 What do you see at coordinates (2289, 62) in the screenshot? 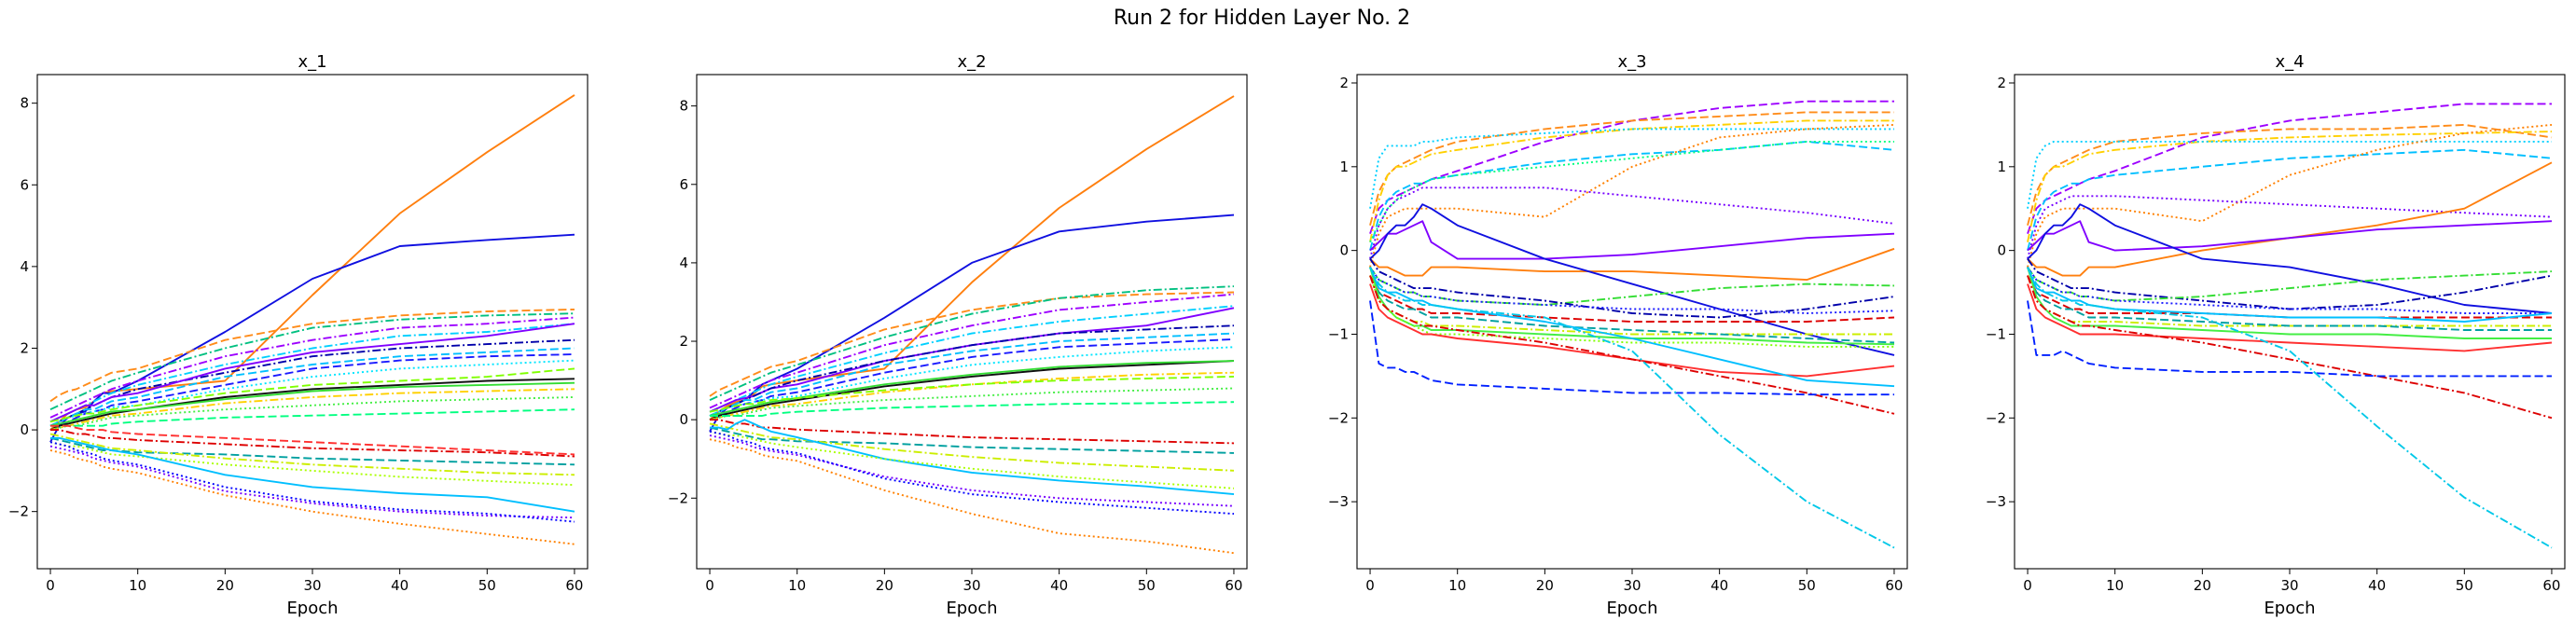
I see `subplot-title: x_4` at bounding box center [2289, 62].